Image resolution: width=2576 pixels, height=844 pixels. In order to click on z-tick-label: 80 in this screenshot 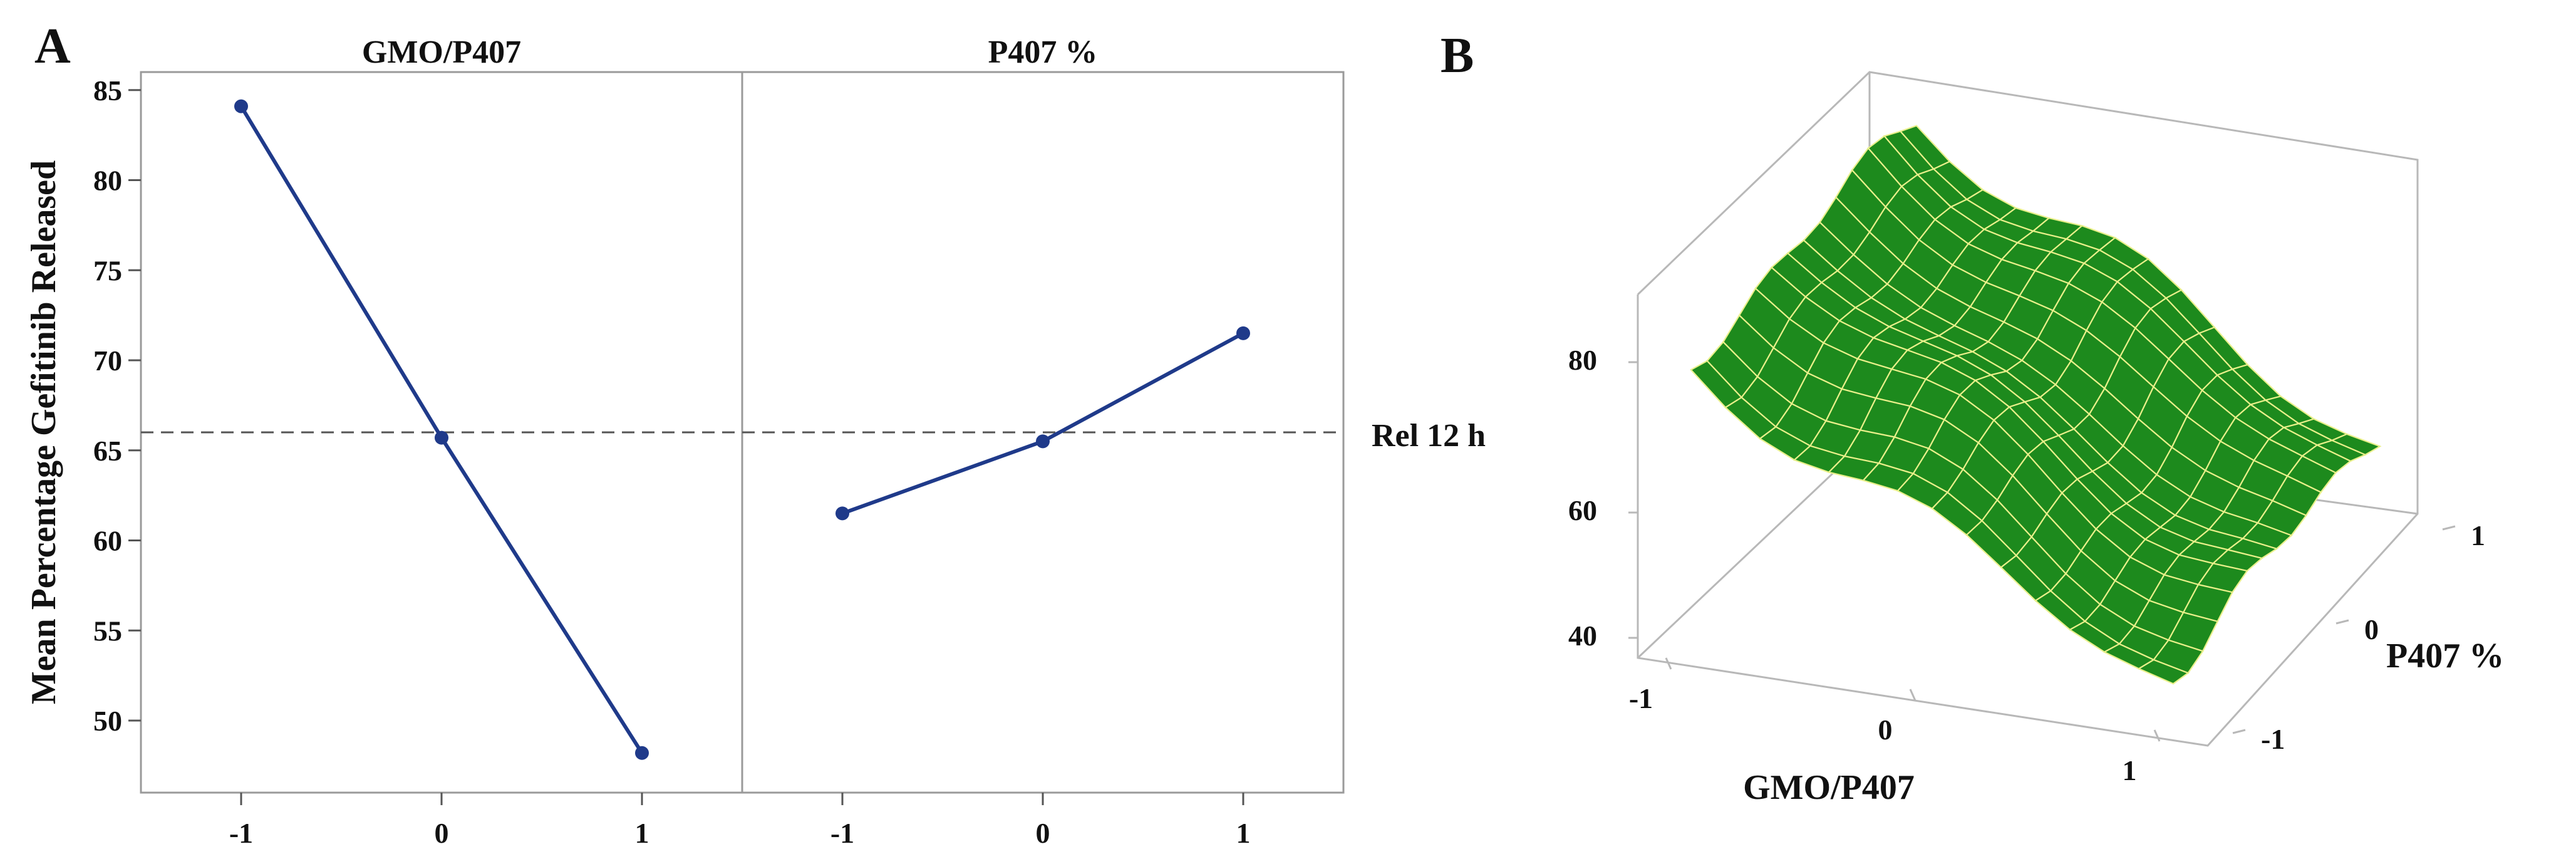, I will do `click(1582, 360)`.